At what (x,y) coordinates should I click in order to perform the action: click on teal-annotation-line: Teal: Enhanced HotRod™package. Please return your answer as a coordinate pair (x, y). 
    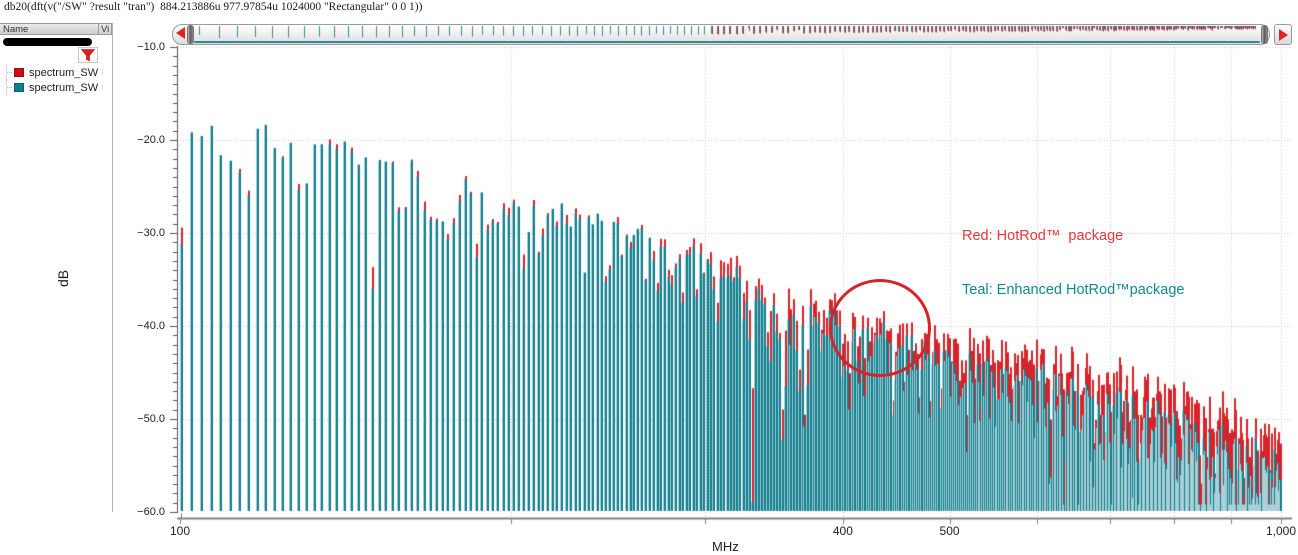
    Looking at the image, I should click on (1073, 290).